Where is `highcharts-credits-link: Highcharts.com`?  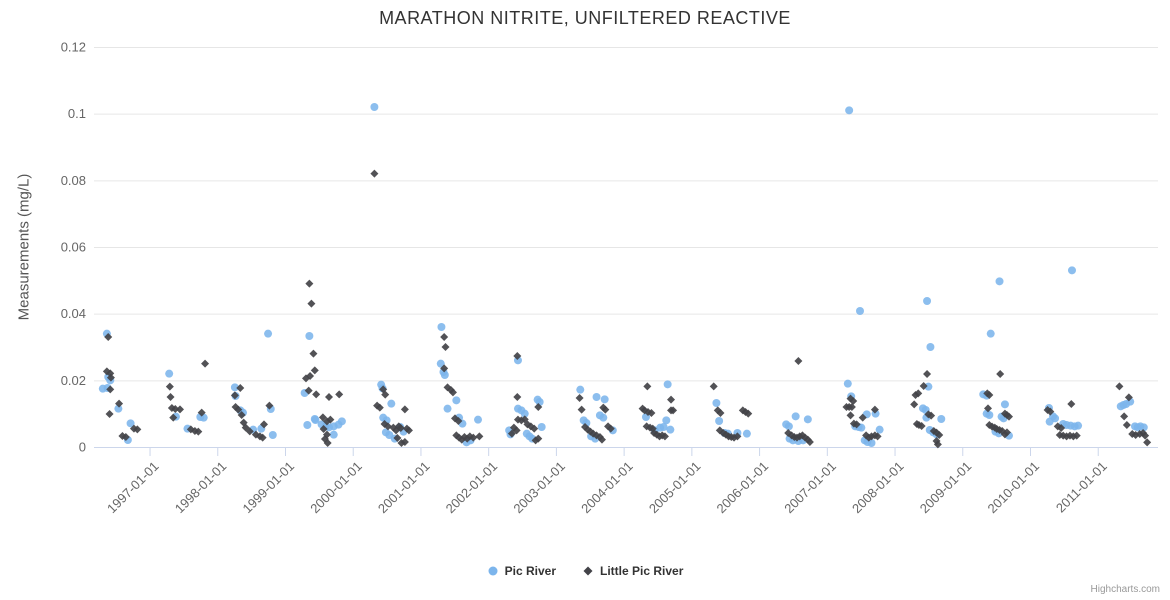 highcharts-credits-link: Highcharts.com is located at coordinates (1125, 589).